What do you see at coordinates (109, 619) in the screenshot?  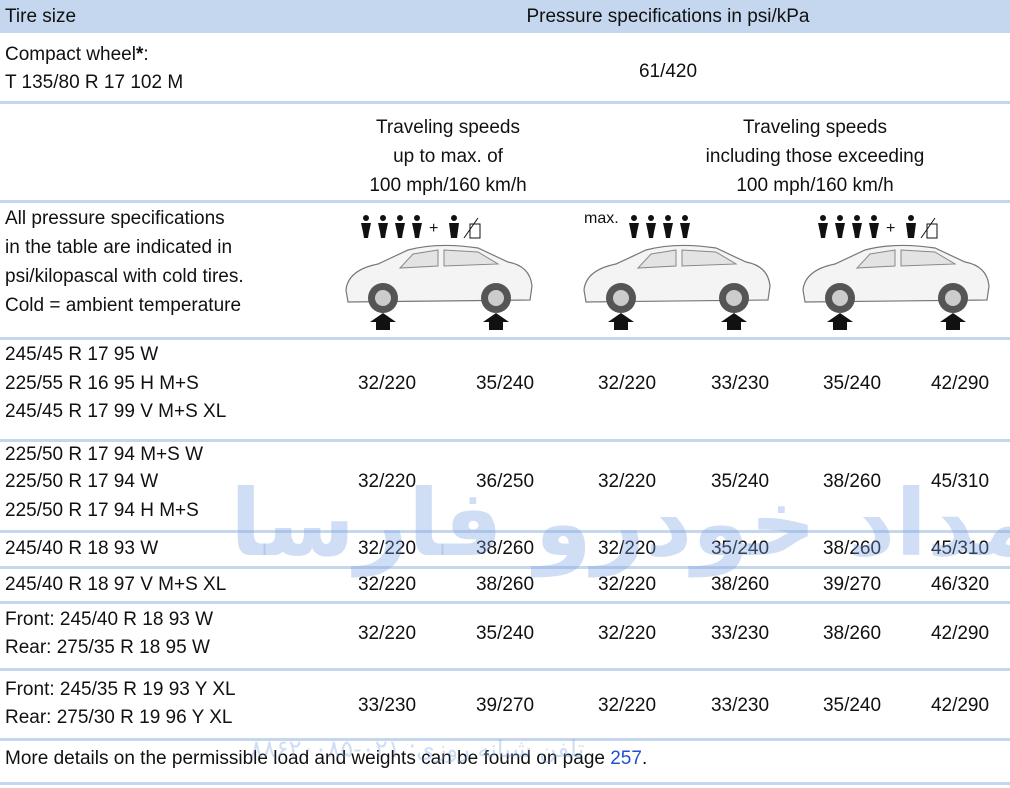 I see `tire-size: Front: 245/40 R 18 93 W` at bounding box center [109, 619].